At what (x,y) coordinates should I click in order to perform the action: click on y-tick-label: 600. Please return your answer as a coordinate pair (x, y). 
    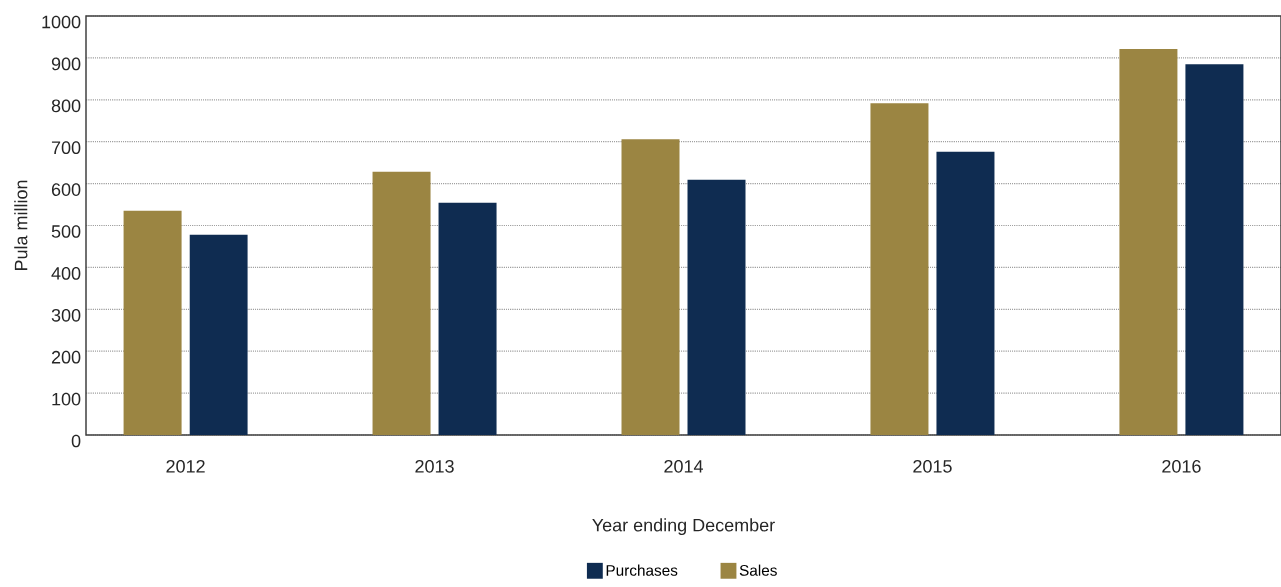
    Looking at the image, I should click on (66, 189).